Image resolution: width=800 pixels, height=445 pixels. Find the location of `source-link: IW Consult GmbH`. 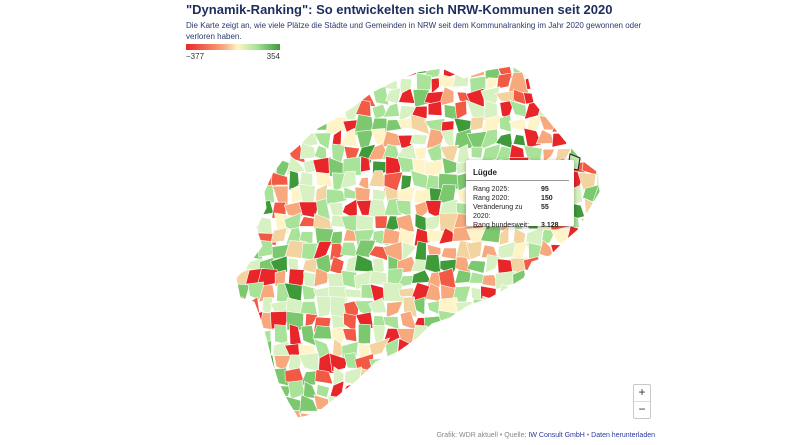

source-link: IW Consult GmbH is located at coordinates (556, 435).